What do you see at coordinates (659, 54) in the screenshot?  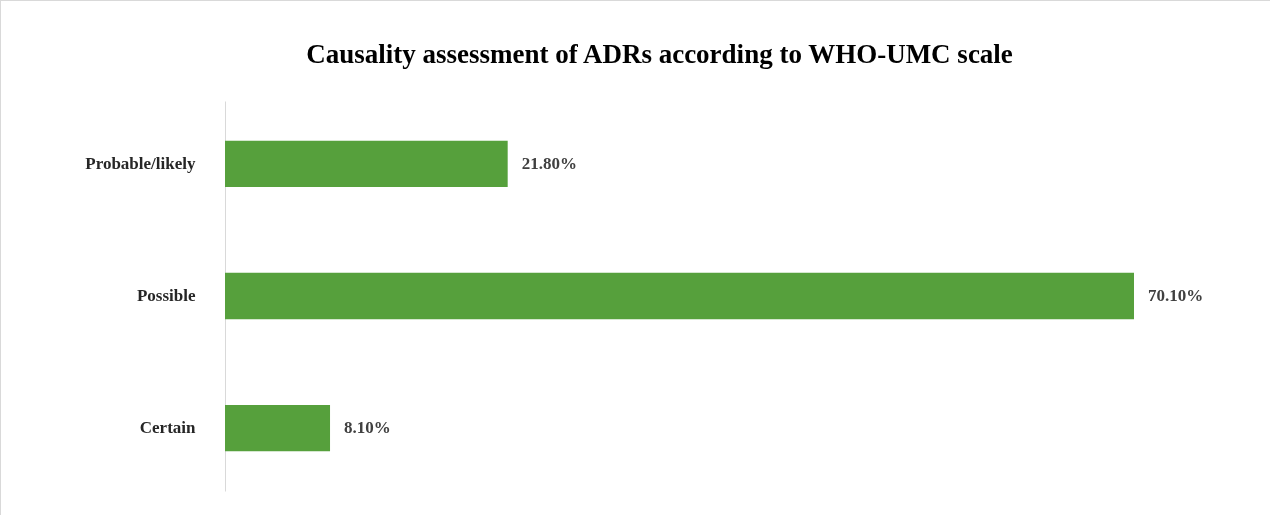 I see `chart-title: Causality assessment of ADRs according to WHO-UMC scale` at bounding box center [659, 54].